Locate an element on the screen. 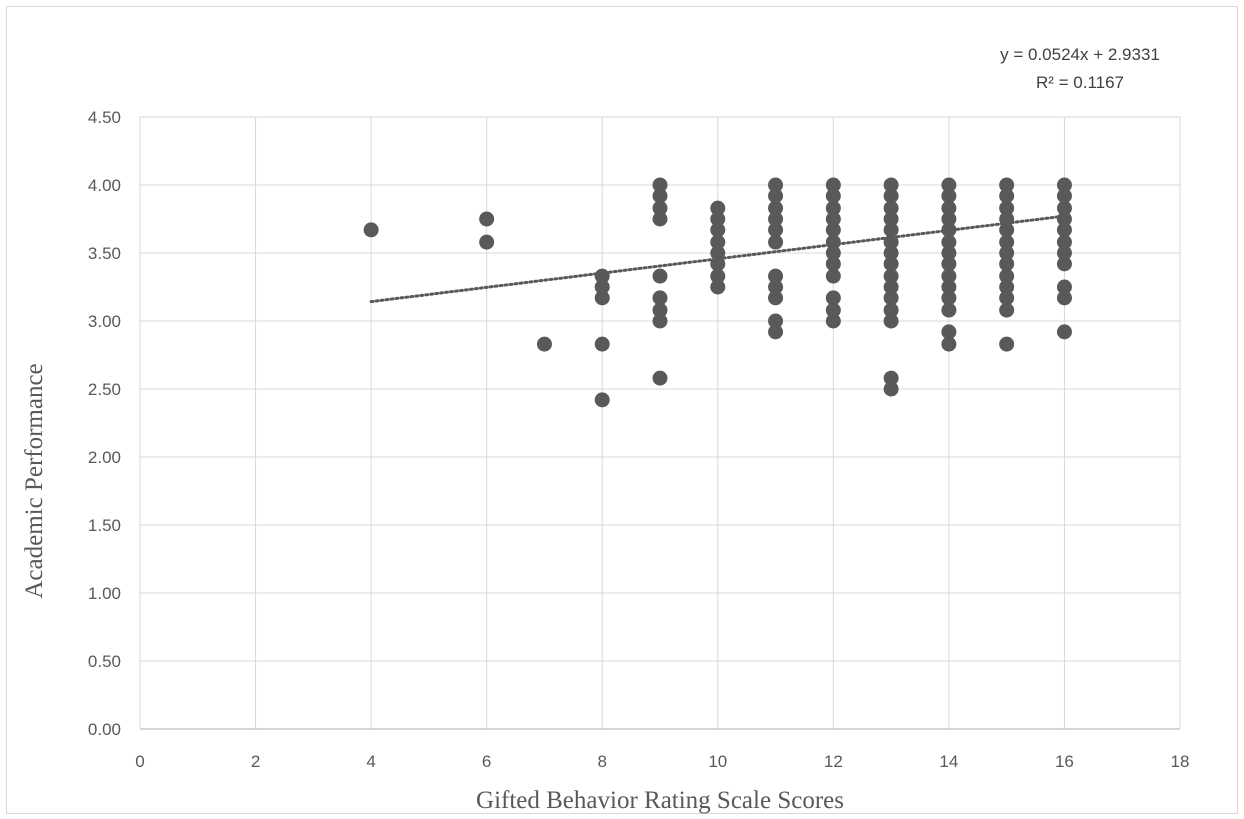  y-axis-title: Academic Performance is located at coordinates (34, 480).